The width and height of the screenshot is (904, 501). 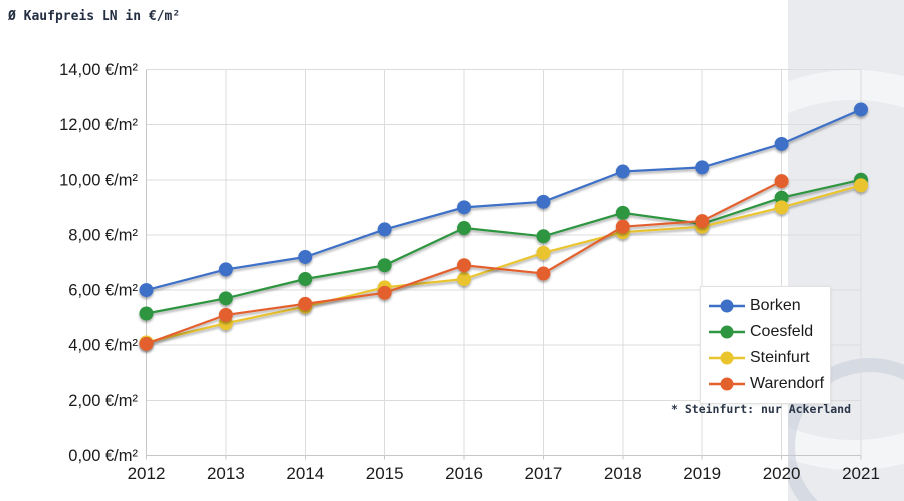 I want to click on y-axis-tick-label: 8,00 €/m², so click(x=103, y=235).